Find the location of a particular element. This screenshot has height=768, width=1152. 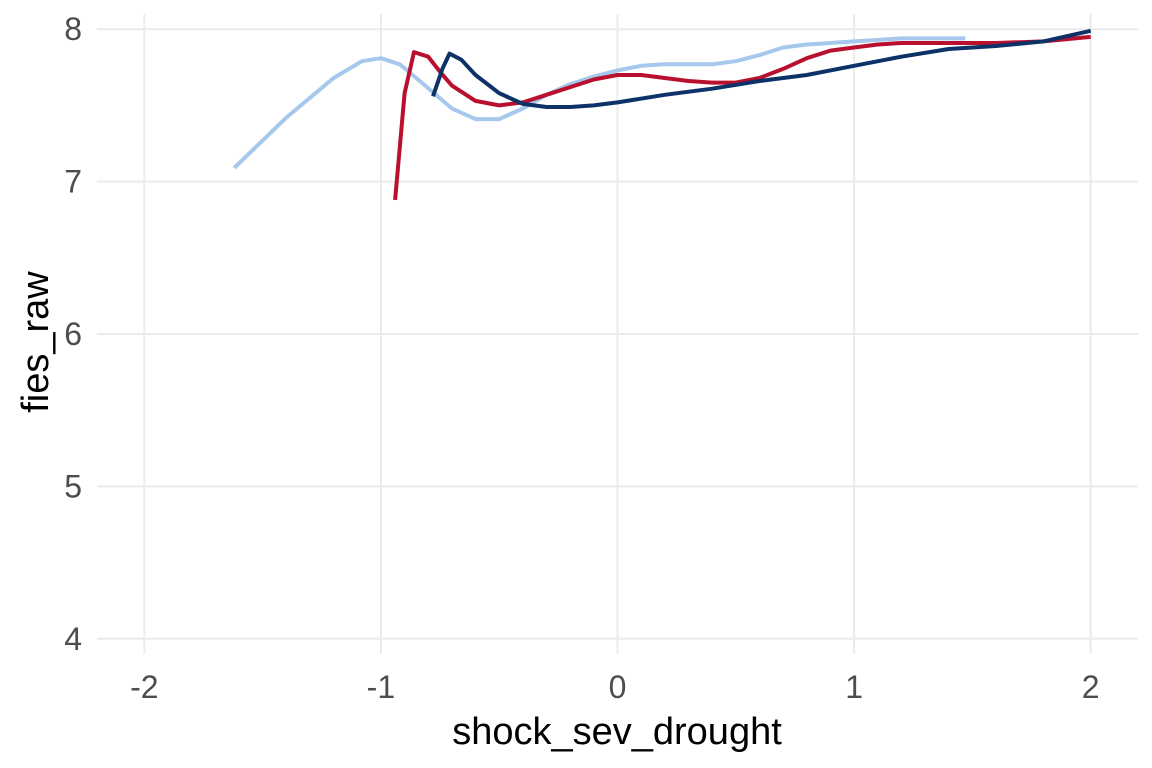

x-axis-tick-labels: -2 -1 0 1 2 is located at coordinates (614, 687).